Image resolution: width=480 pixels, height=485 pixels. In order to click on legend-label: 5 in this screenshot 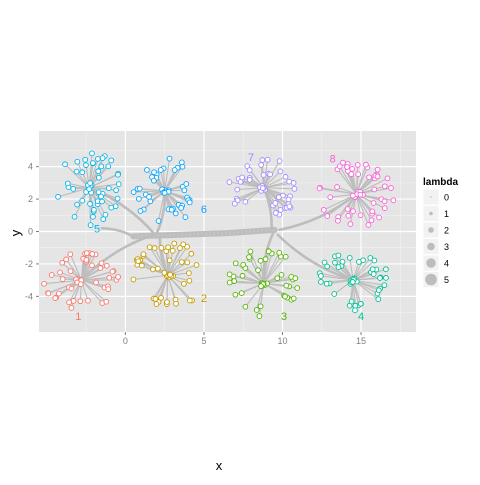, I will do `click(446, 280)`.